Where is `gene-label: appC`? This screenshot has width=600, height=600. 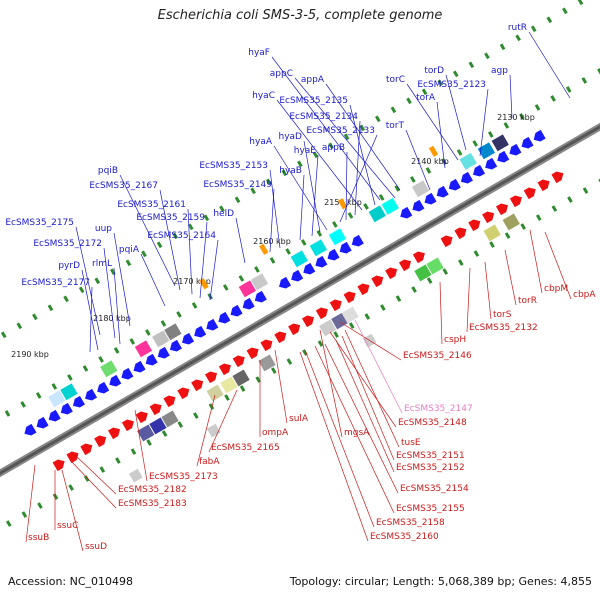
gene-label: appC is located at coordinates (281, 74).